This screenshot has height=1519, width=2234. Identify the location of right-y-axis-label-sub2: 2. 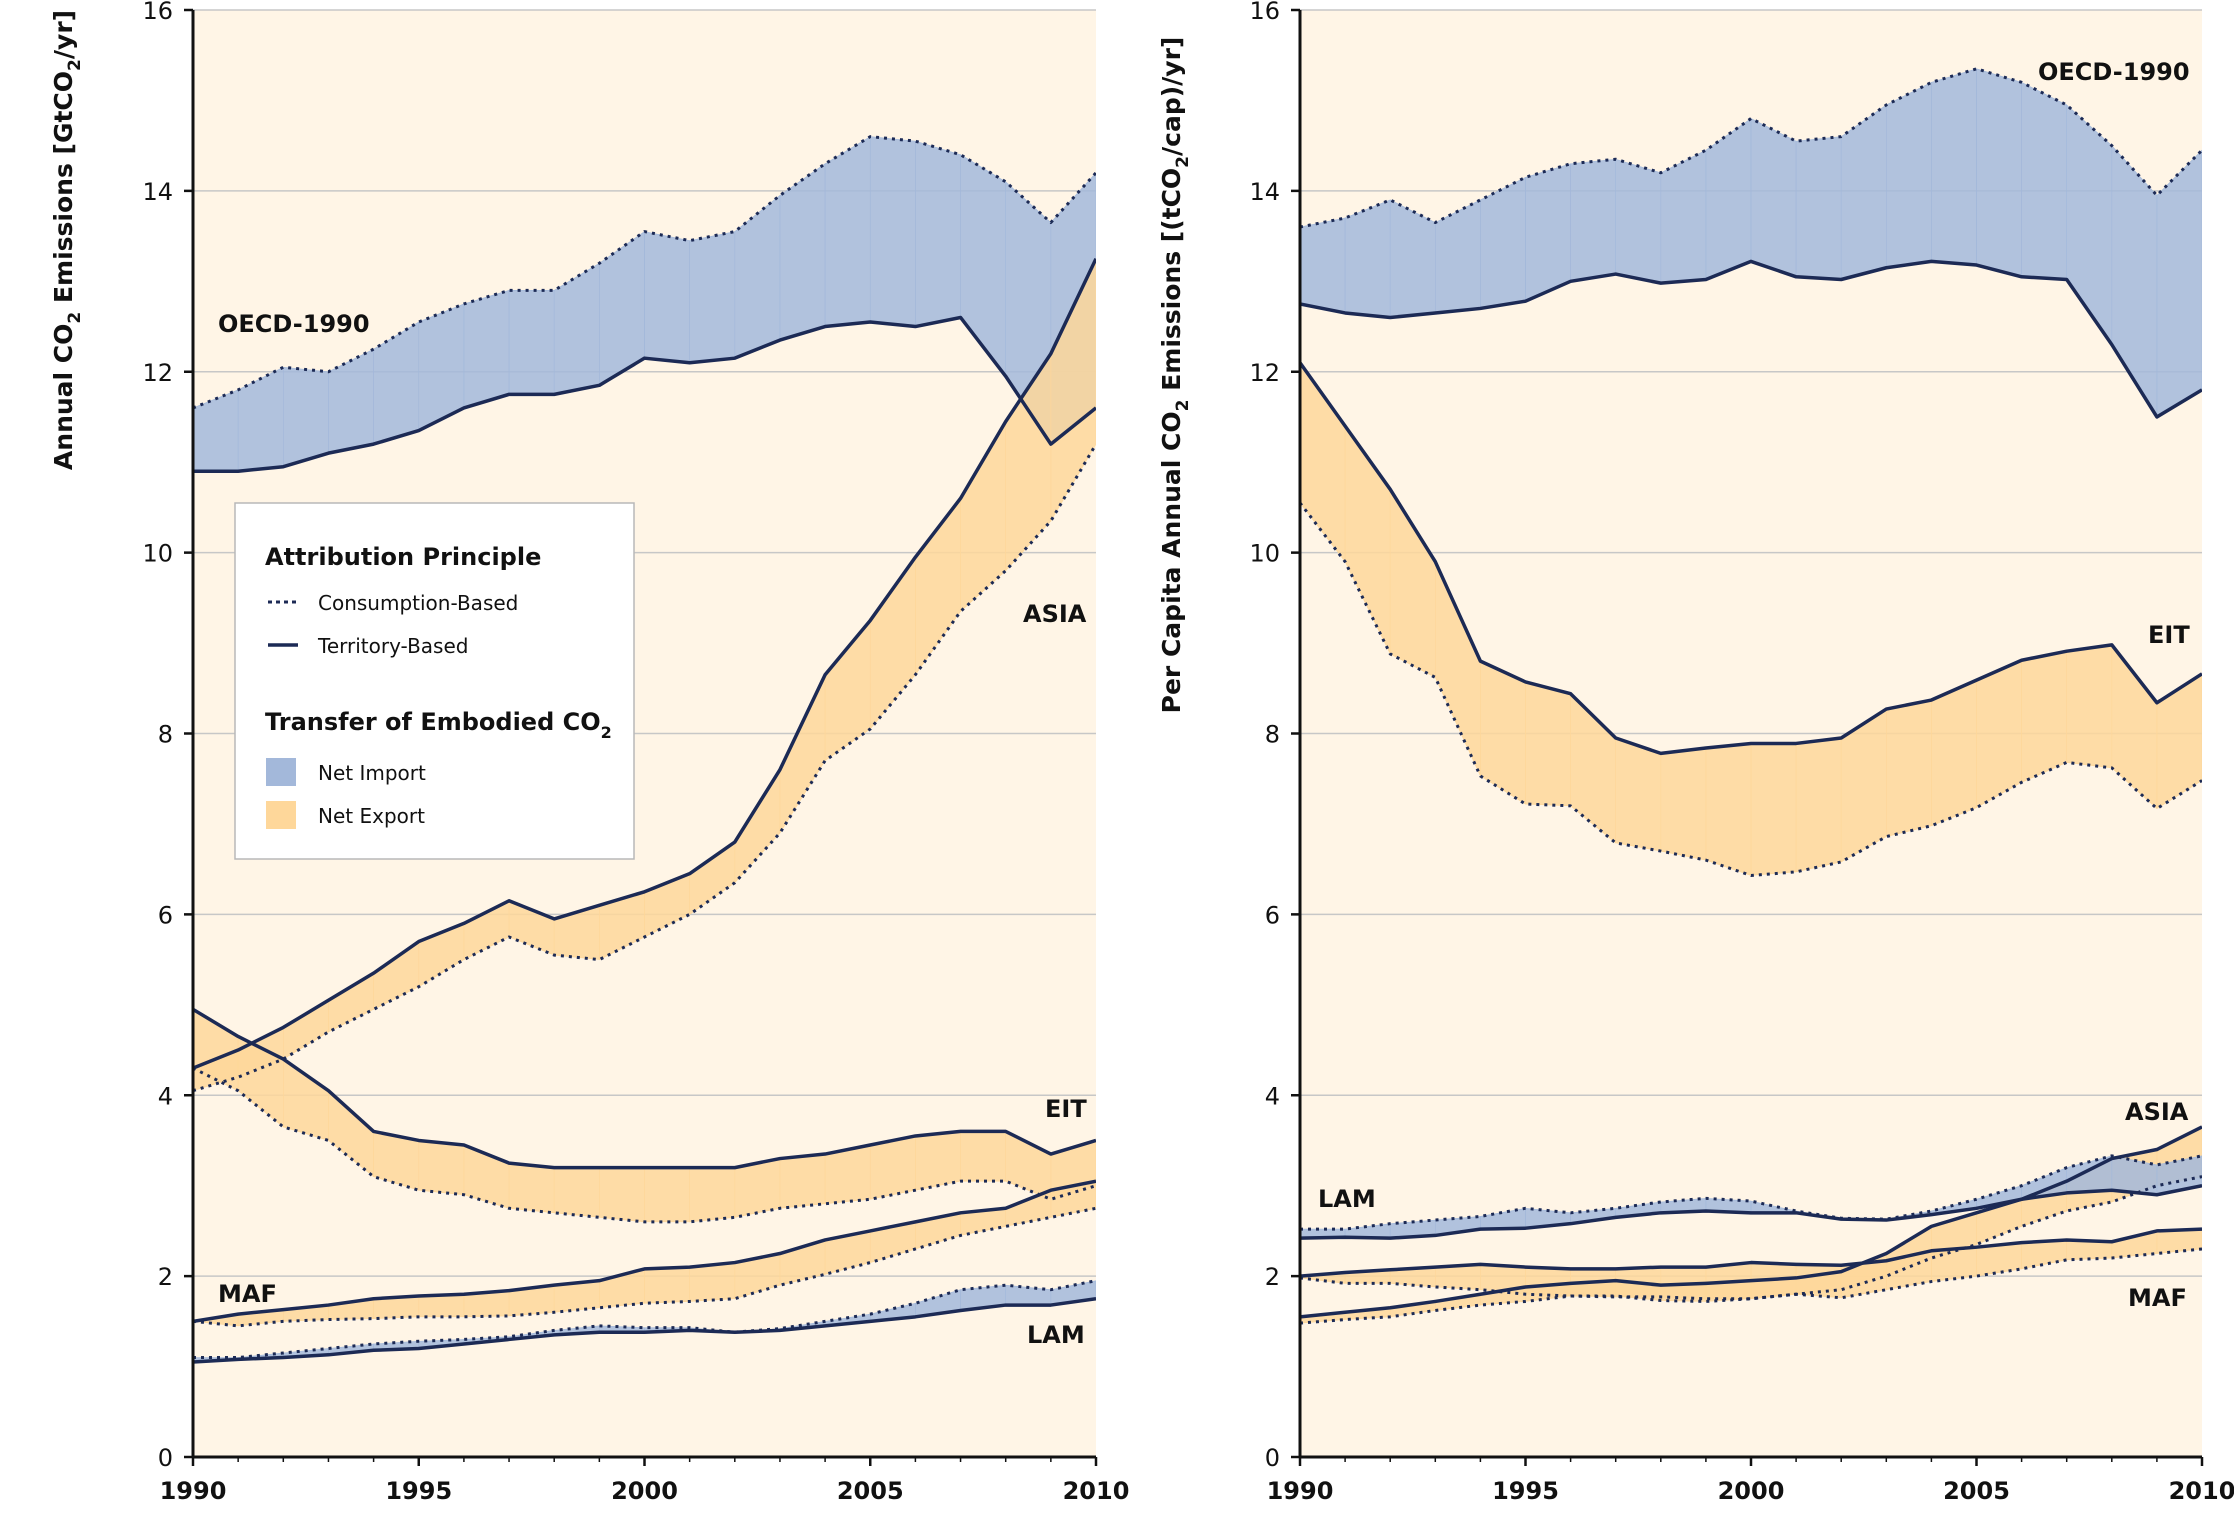
(1183, 162).